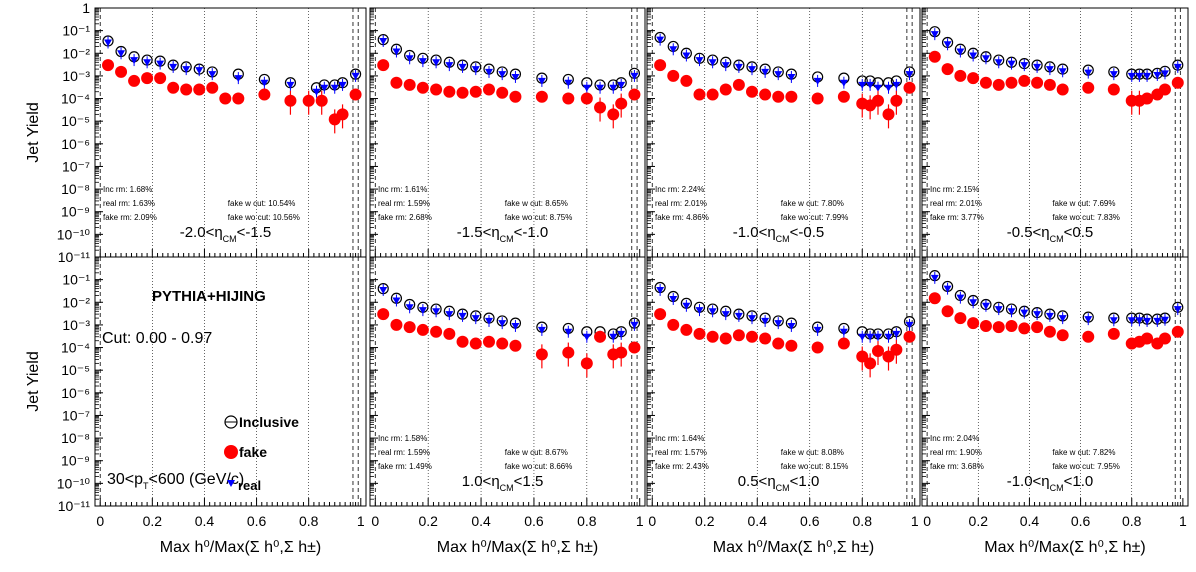 The width and height of the screenshot is (1196, 572). What do you see at coordinates (74, 483) in the screenshot?
I see `y-tick-label: 10⁻¹⁰` at bounding box center [74, 483].